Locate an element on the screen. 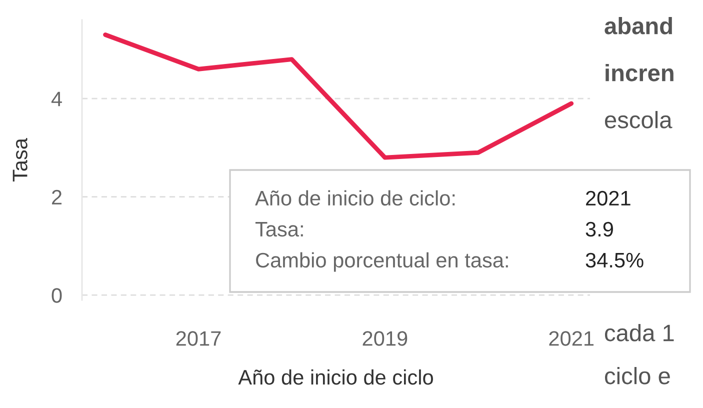 The width and height of the screenshot is (703, 408). x-axis-title: Año de inicio de ciclo is located at coordinates (335, 377).